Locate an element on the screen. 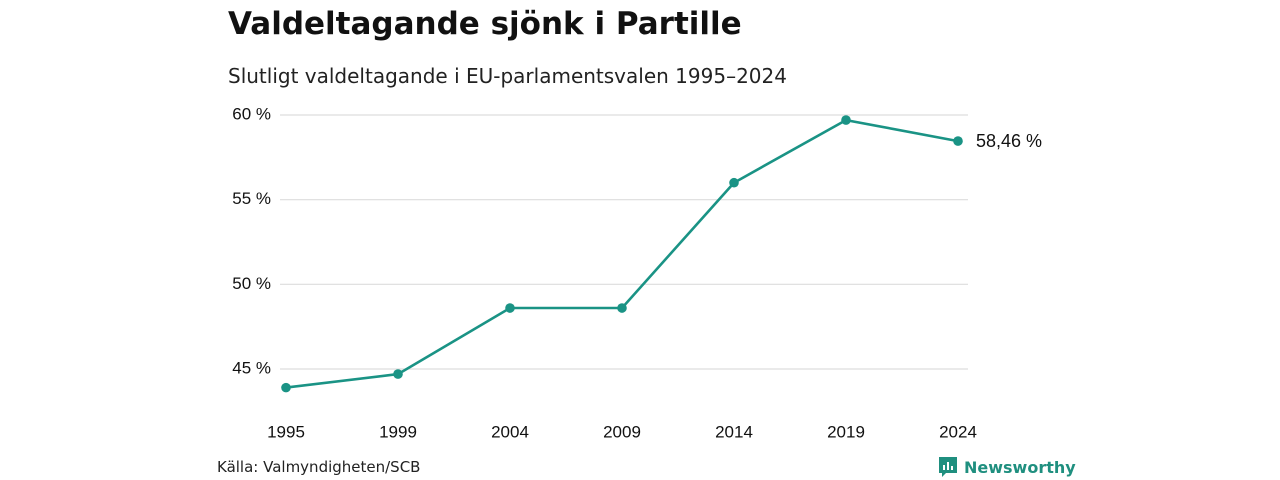 This screenshot has height=480, width=1280. y-tick-label: 55 % is located at coordinates (251, 198).